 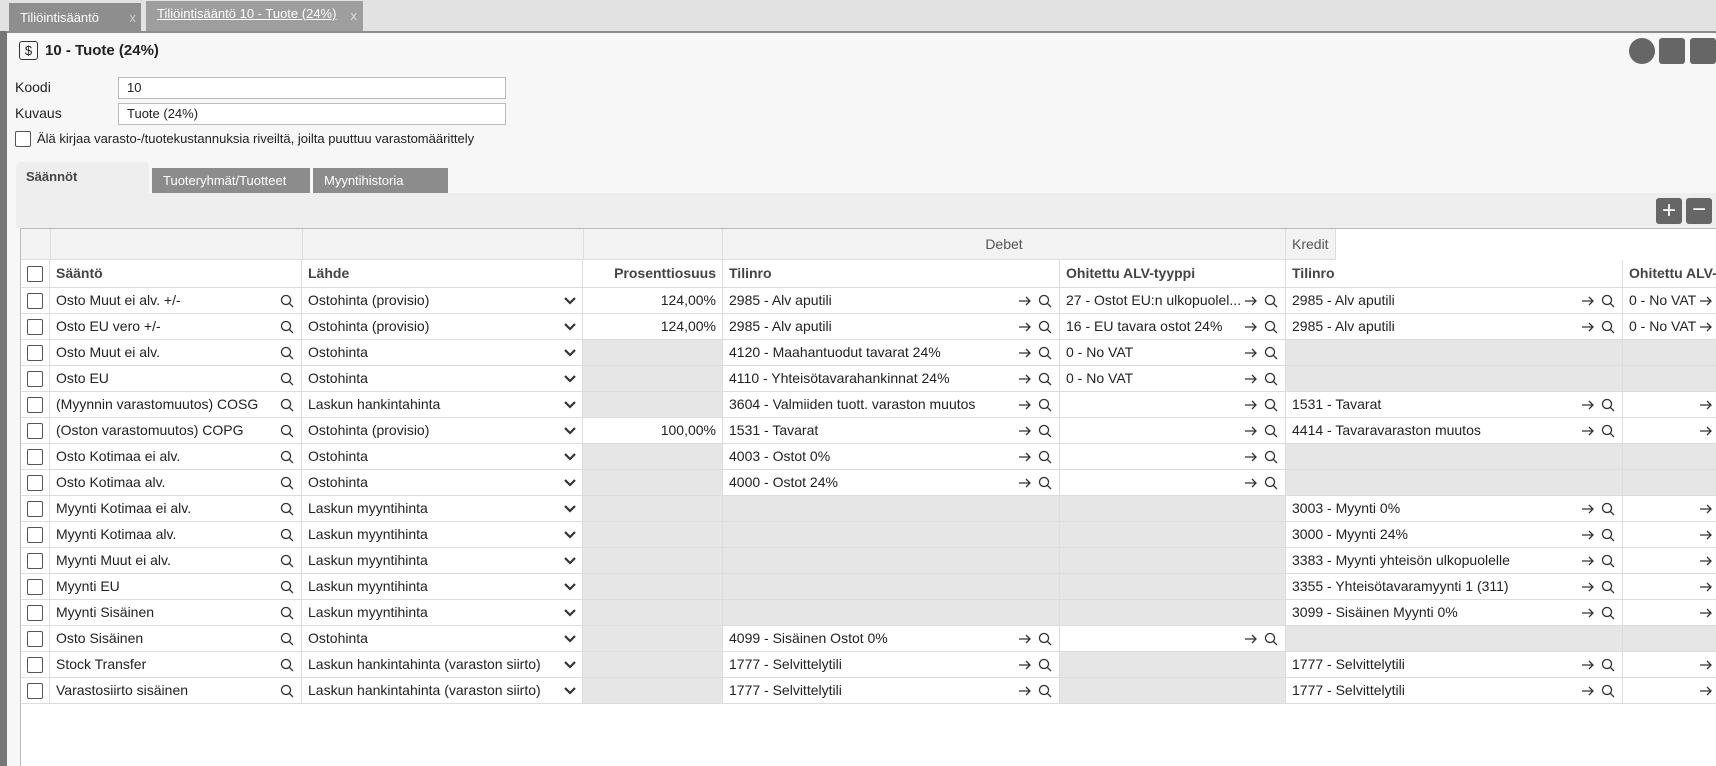 What do you see at coordinates (891, 274) in the screenshot?
I see `column-header: Tilinro` at bounding box center [891, 274].